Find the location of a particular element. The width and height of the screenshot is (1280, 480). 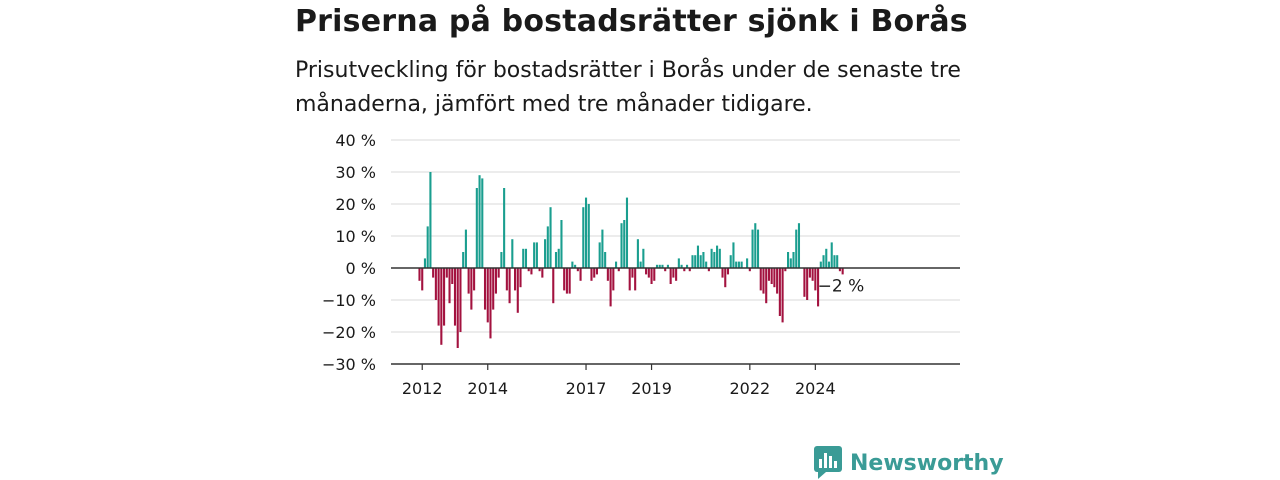

last-value-label: −2 % is located at coordinates (841, 286).